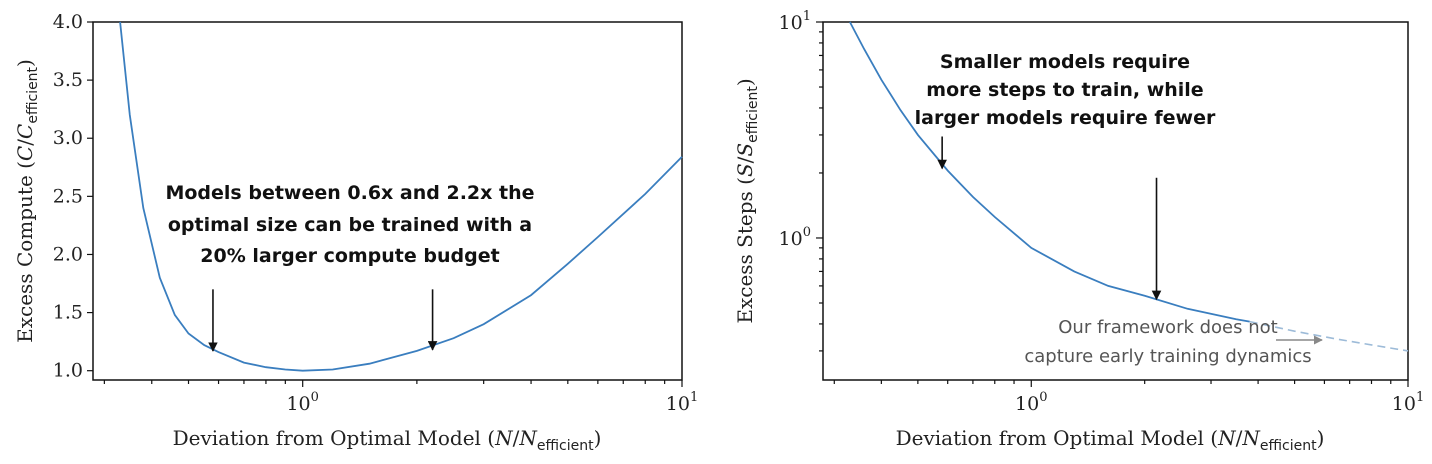  What do you see at coordinates (1167, 356) in the screenshot?
I see `note-line-2: capture early training dynamics` at bounding box center [1167, 356].